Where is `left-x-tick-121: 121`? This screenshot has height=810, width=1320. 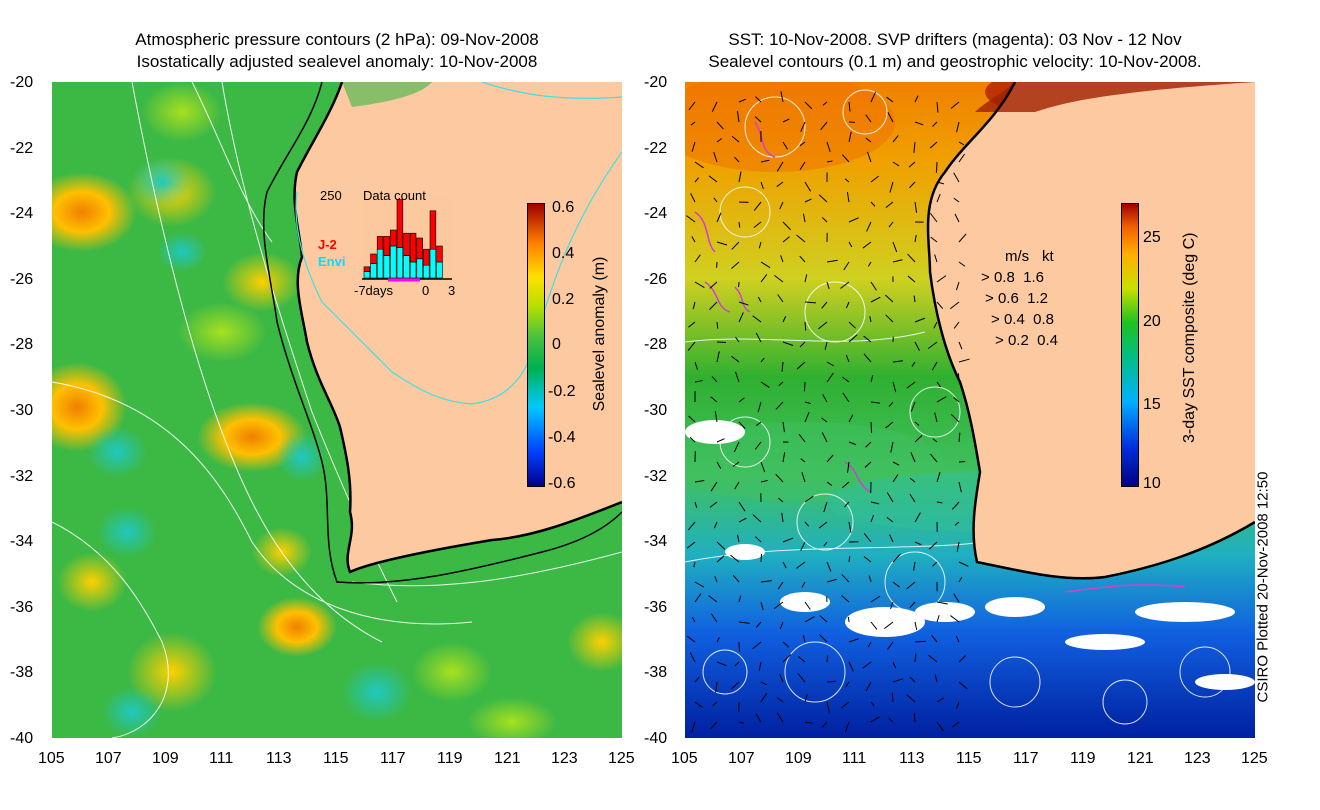
left-x-tick-121: 121 is located at coordinates (507, 758).